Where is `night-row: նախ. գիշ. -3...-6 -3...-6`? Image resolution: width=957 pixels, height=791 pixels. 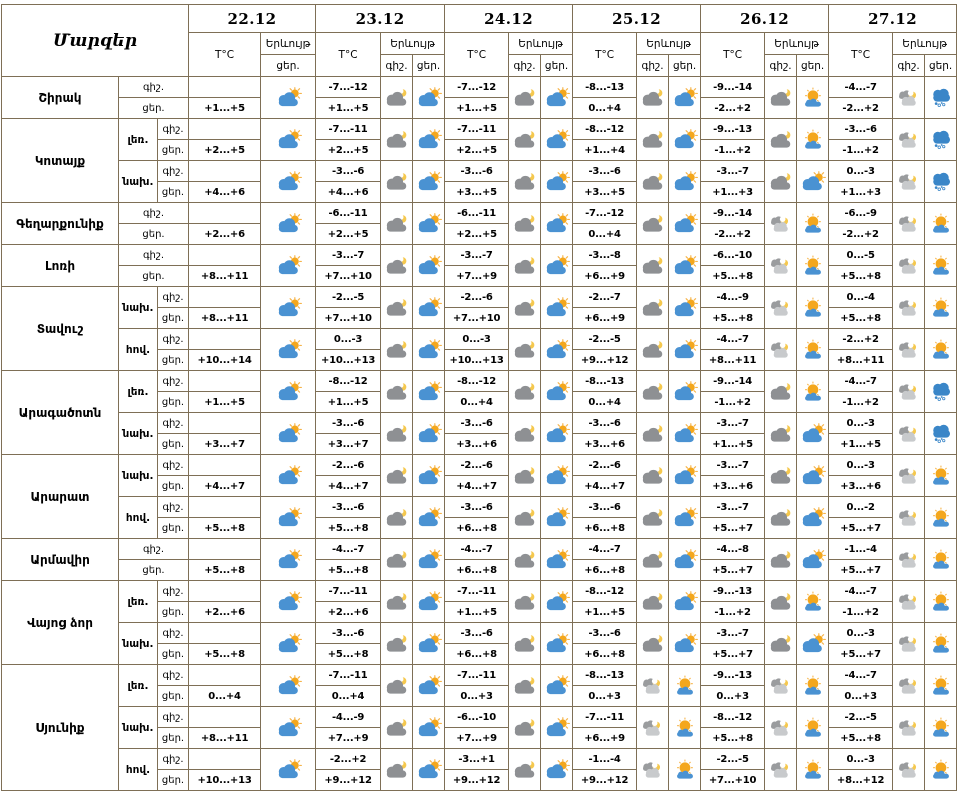 night-row: նախ. գիշ. -3...-6 -3...-6 is located at coordinates (479, 433).